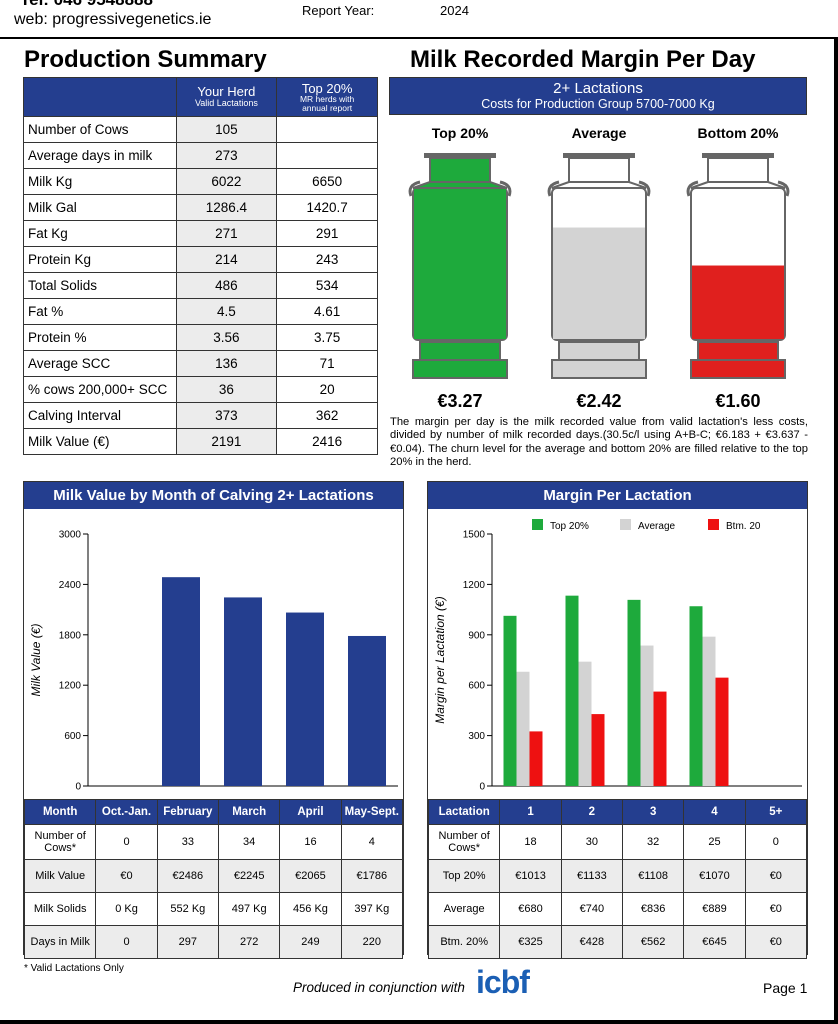 The image size is (838, 1024). Describe the element at coordinates (327, 97) in the screenshot. I see `ps-header-top: Top 20% MR herds with annual report` at that location.